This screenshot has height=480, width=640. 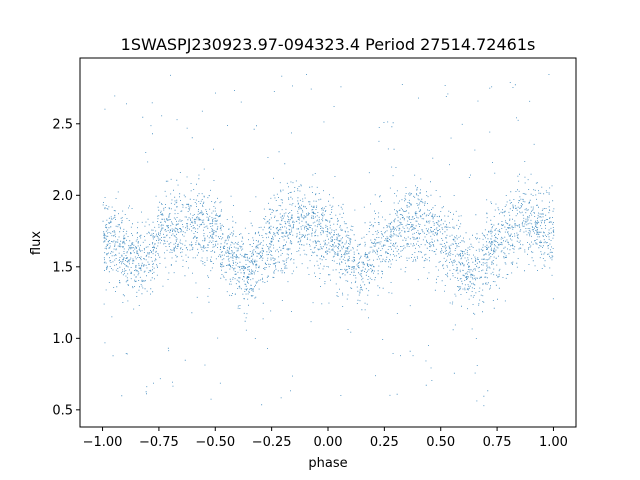 I want to click on y-tick-label: 0.5, so click(x=62, y=410).